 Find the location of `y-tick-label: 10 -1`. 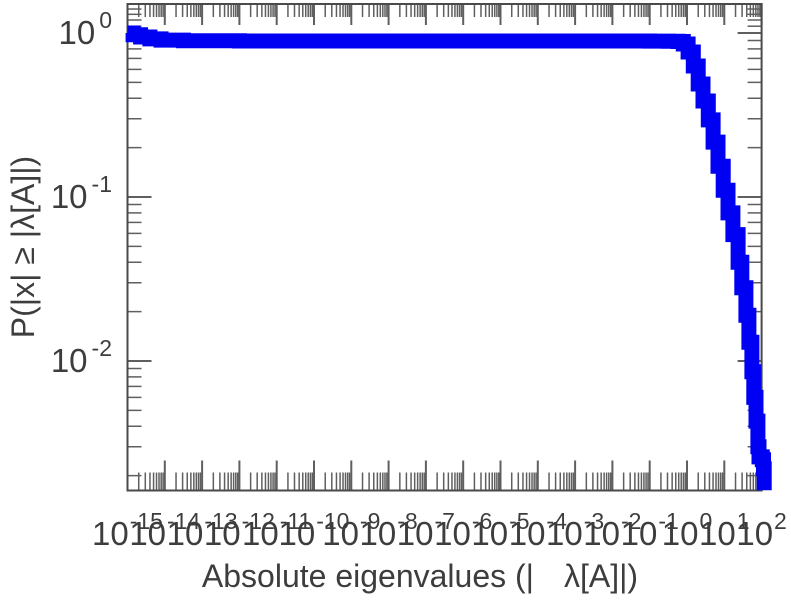

y-tick-label: 10 -1 is located at coordinates (81, 194).